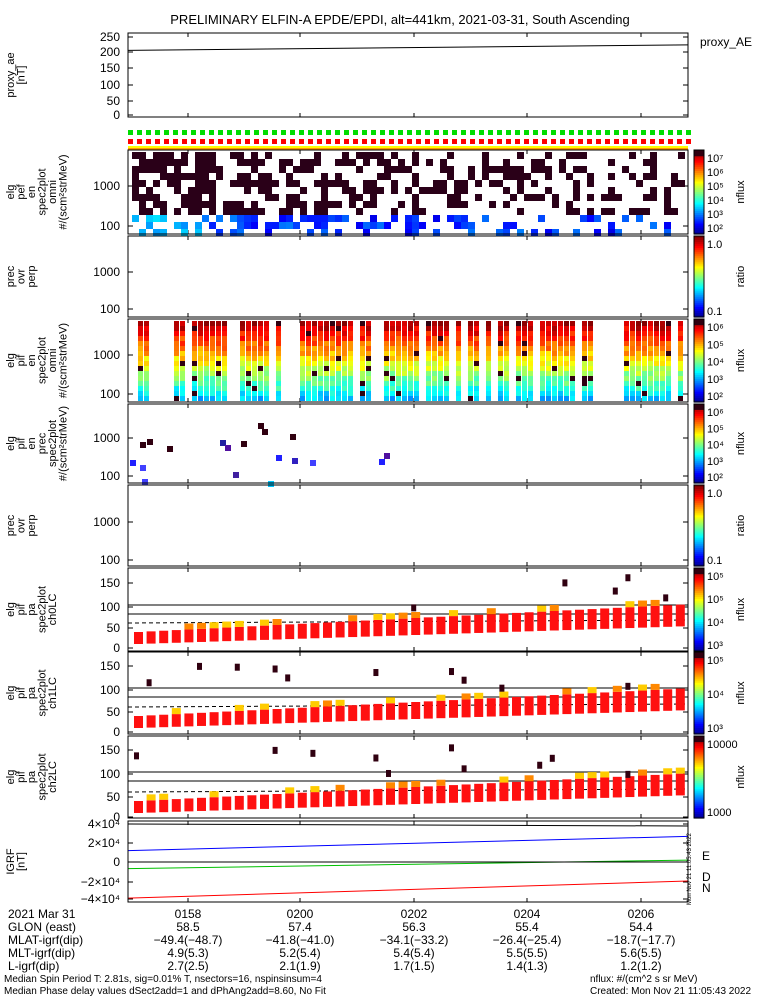  Describe the element at coordinates (188, 940) in the screenshot. I see `x-row-1-value: −49.4(−48.7)` at that location.